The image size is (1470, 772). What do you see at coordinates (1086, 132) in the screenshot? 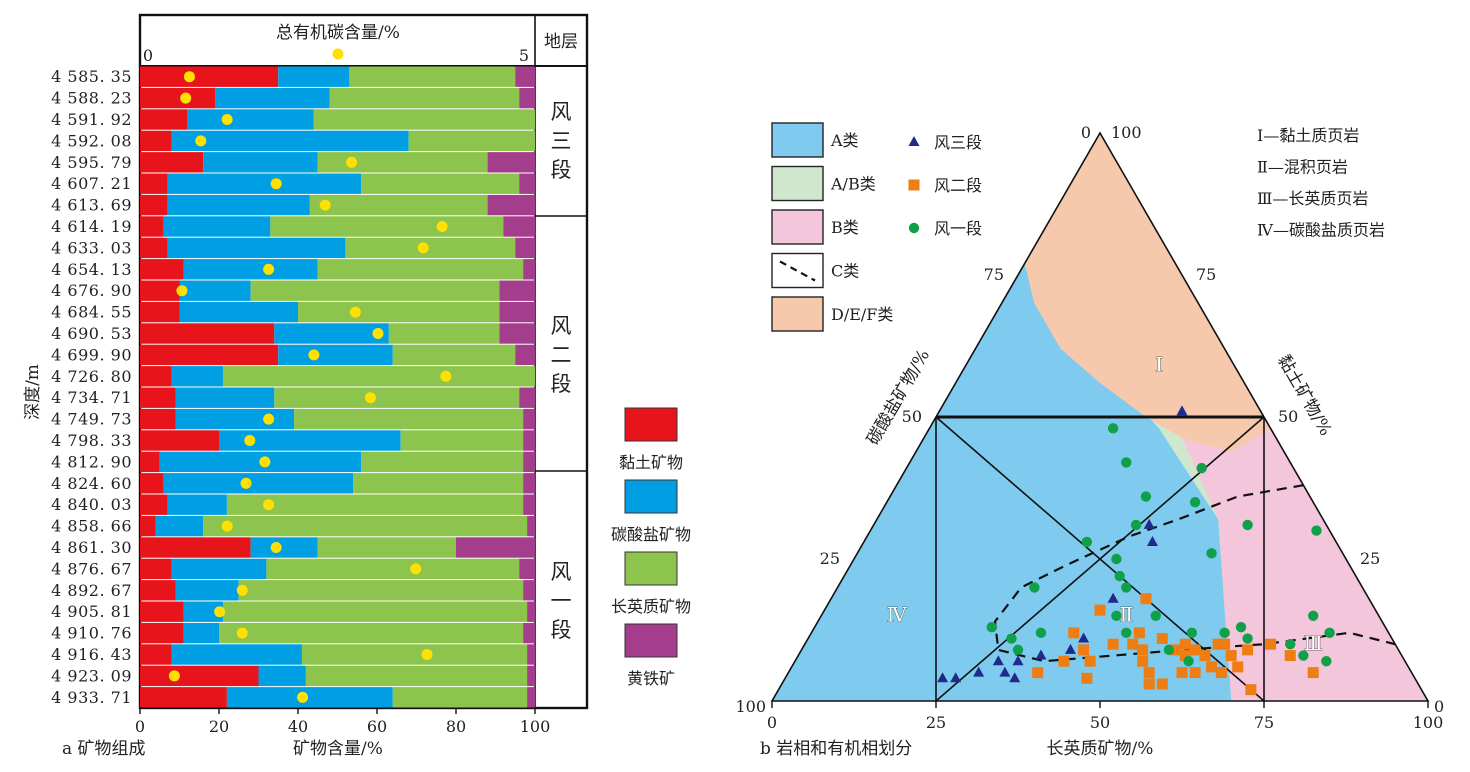
I see `corner-label: 0` at bounding box center [1086, 132].